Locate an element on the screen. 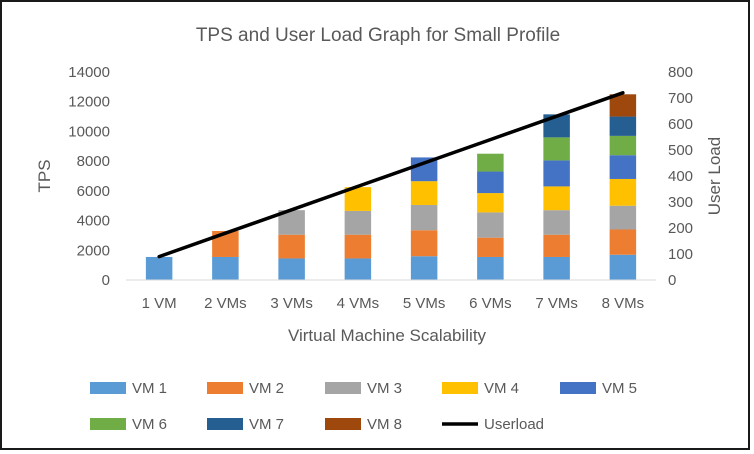 The width and height of the screenshot is (754, 454). legend-swatch-vm7 is located at coordinates (225, 424).